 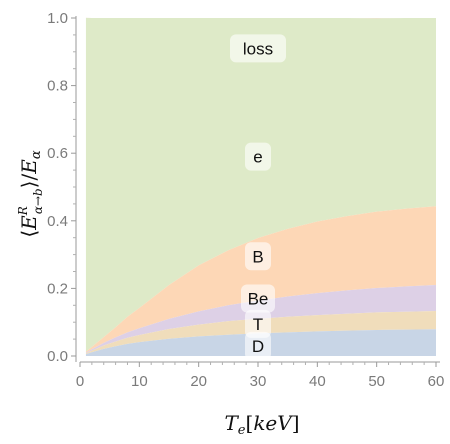 I want to click on y-tick-label: 0.8, so click(x=57, y=86).